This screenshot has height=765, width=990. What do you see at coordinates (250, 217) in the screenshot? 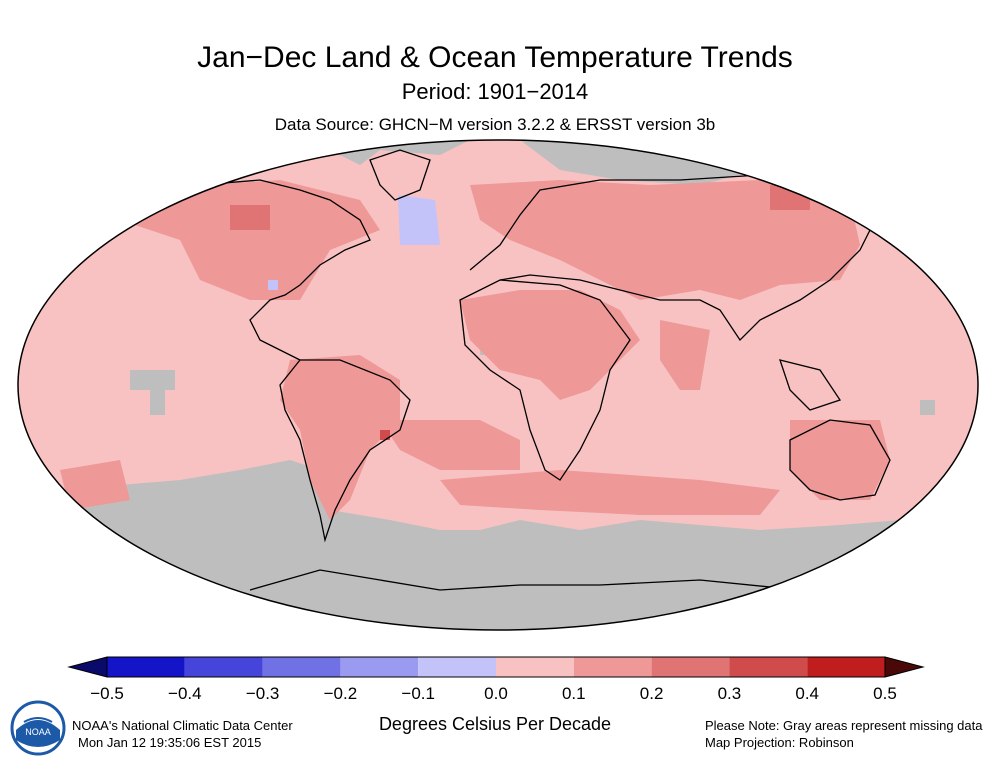
I see `trend-canada-hot` at bounding box center [250, 217].